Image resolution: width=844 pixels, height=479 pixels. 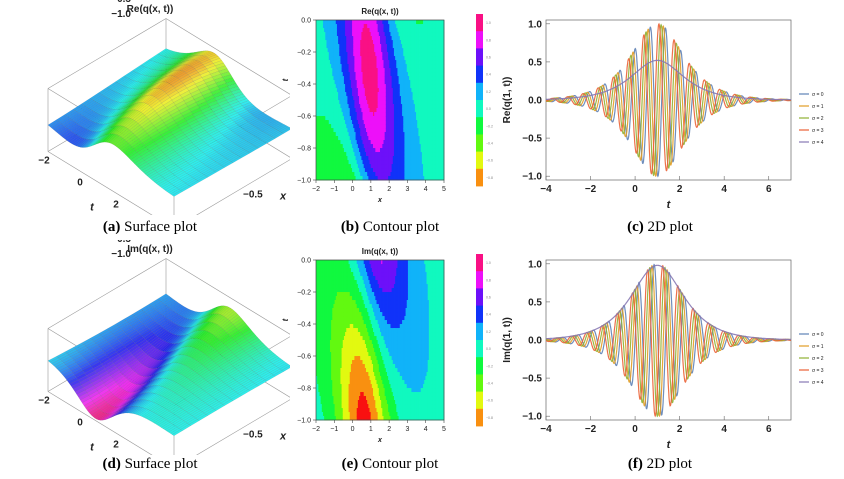 I want to click on contour-y-tick: 0.0, so click(x=306, y=21).